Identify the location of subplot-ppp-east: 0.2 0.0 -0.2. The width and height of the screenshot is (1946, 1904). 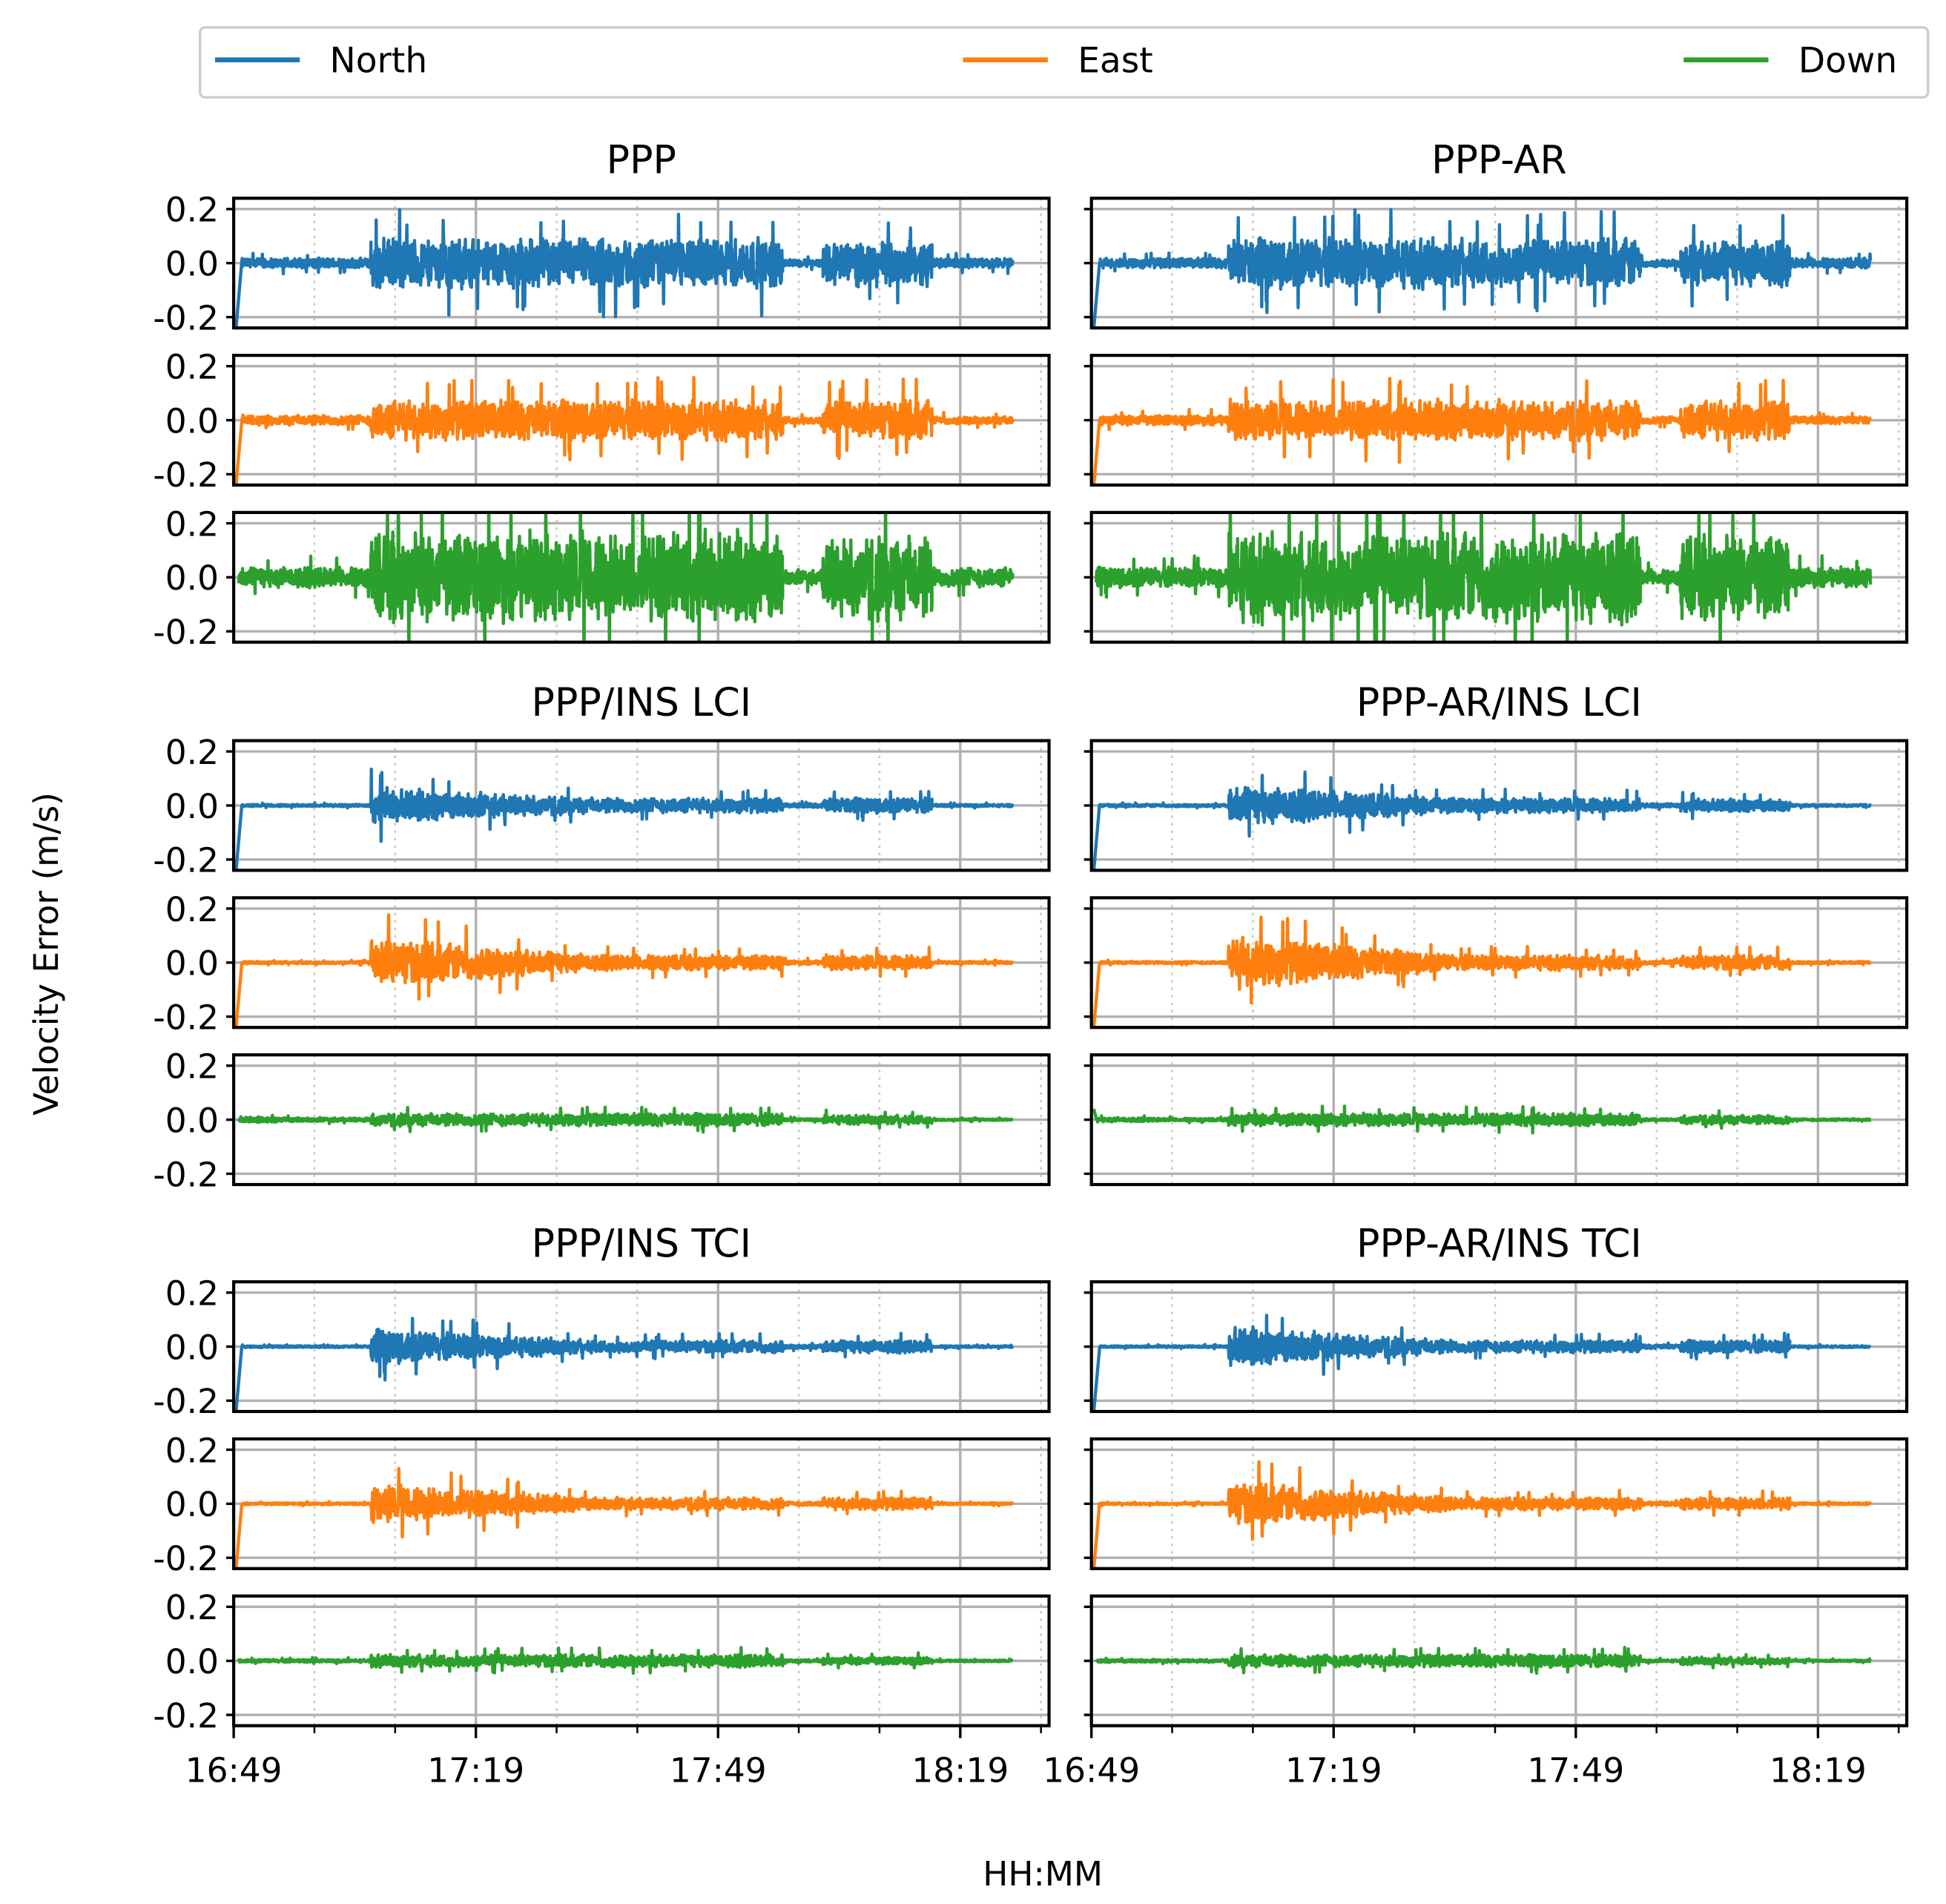
(602, 421).